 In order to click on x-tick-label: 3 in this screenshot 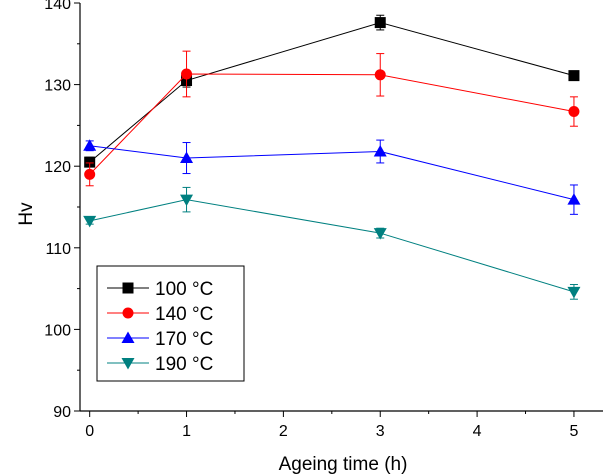, I will do `click(380, 431)`.